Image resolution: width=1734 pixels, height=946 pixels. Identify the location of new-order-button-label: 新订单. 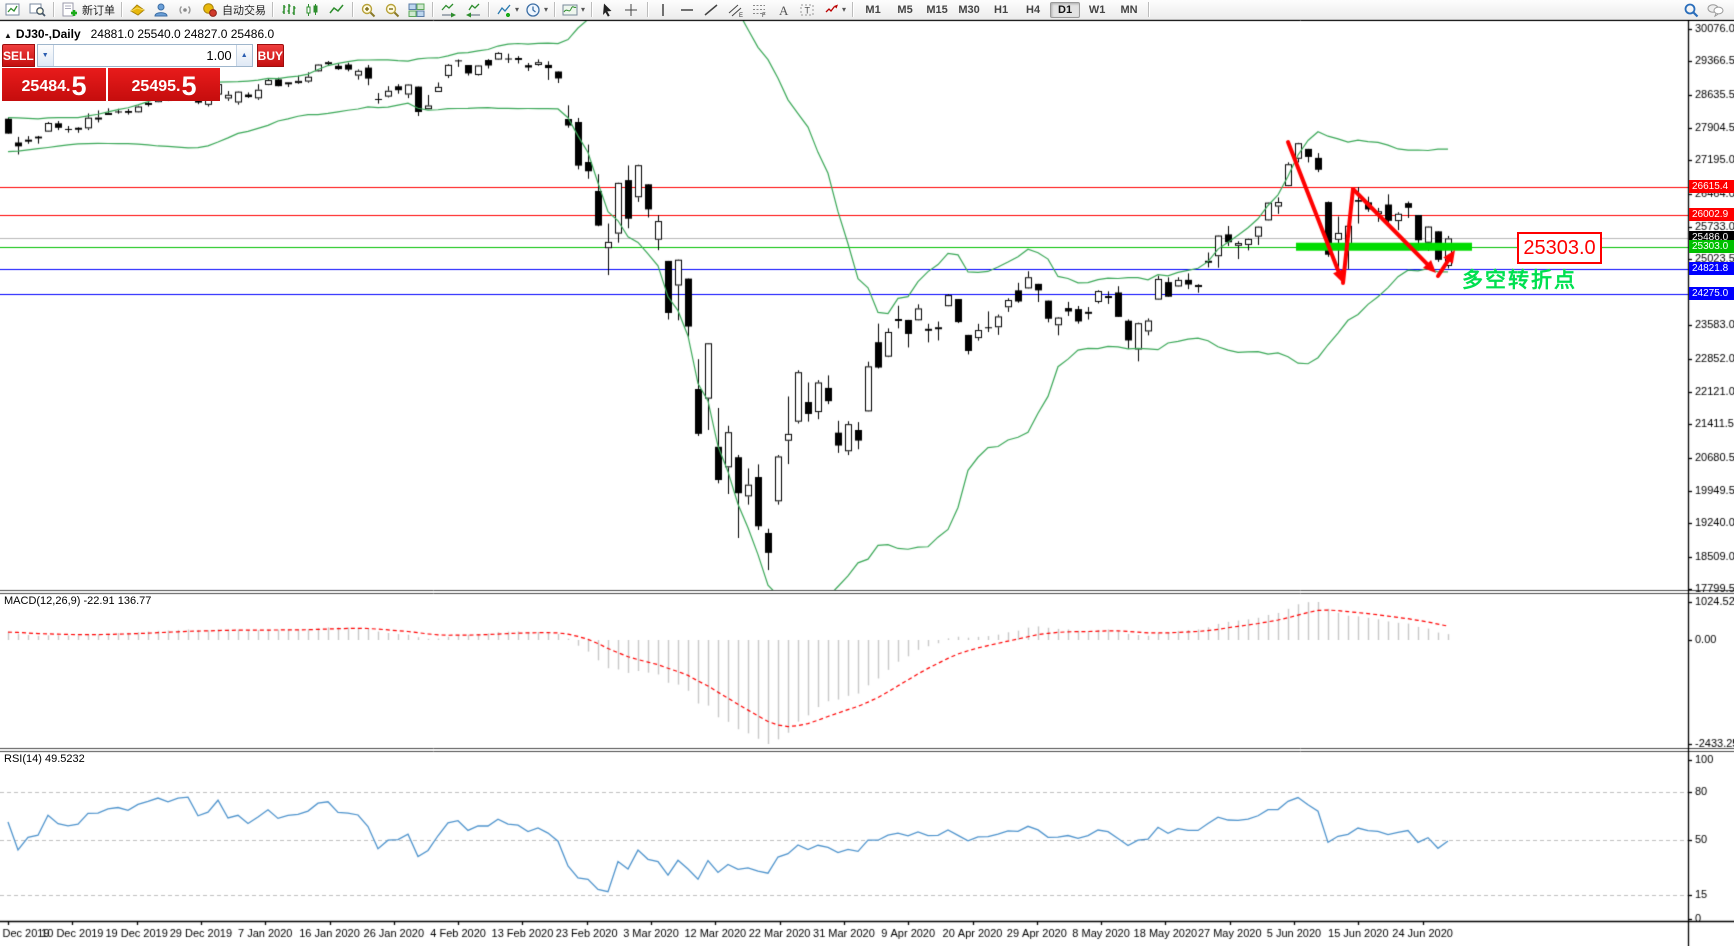
(98, 10).